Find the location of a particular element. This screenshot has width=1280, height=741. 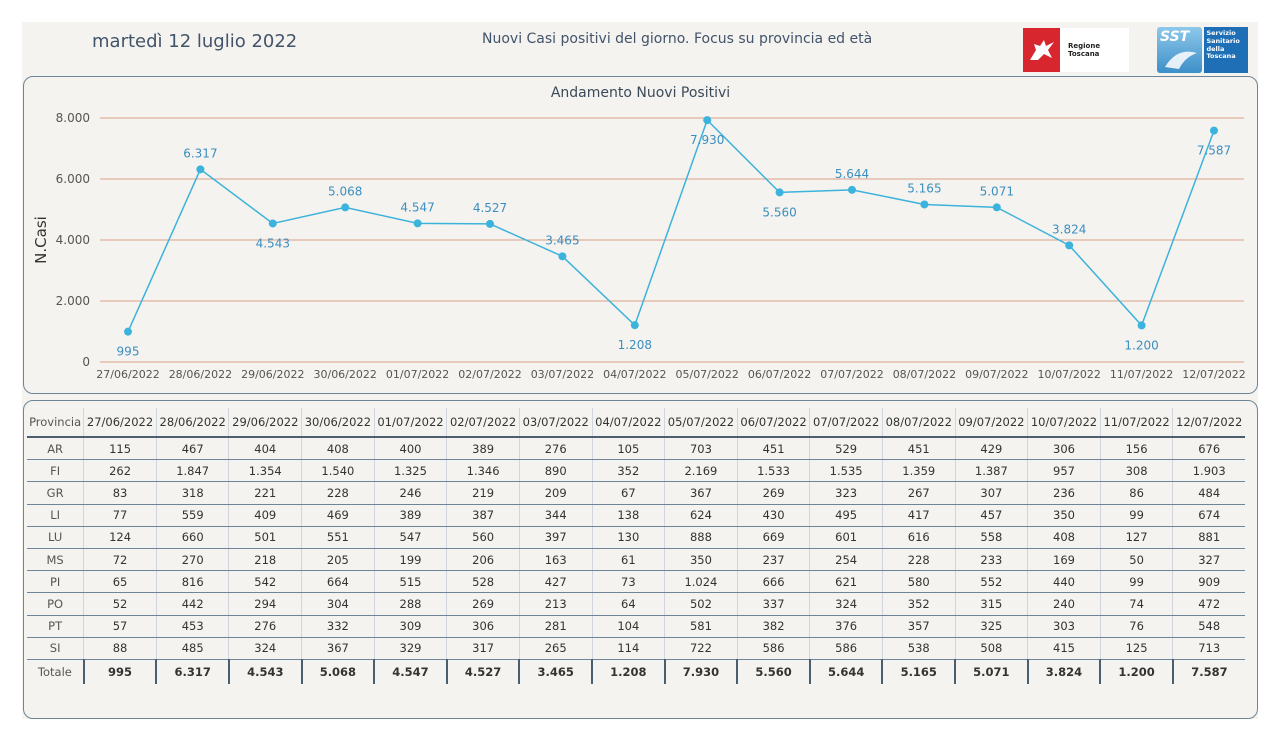

value-cell: 621 is located at coordinates (846, 582).